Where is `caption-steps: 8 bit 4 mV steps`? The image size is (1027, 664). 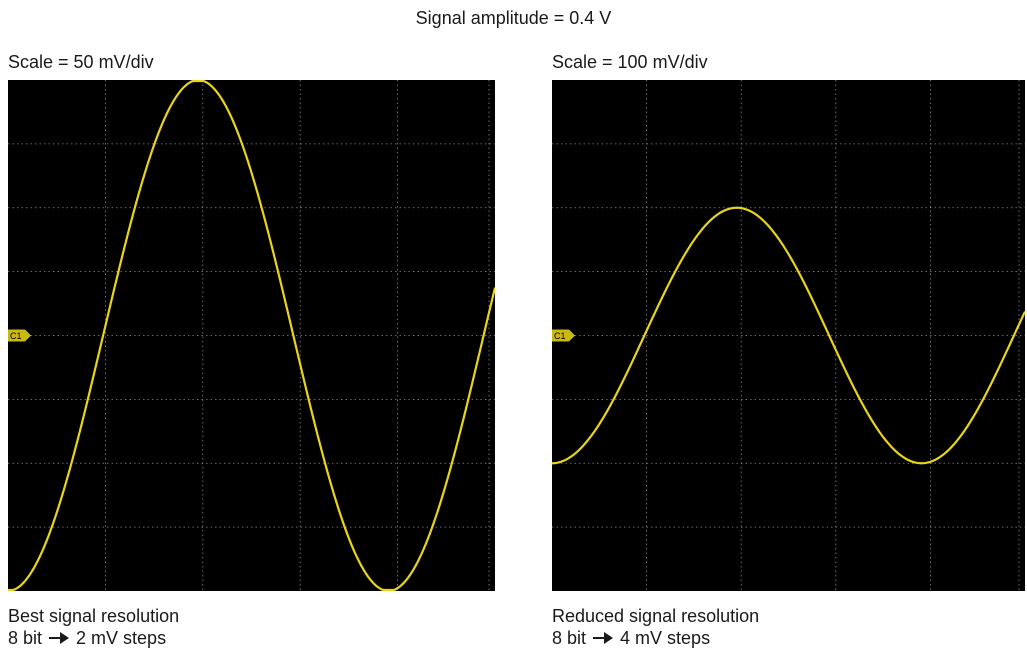 caption-steps: 8 bit 4 mV steps is located at coordinates (788, 638).